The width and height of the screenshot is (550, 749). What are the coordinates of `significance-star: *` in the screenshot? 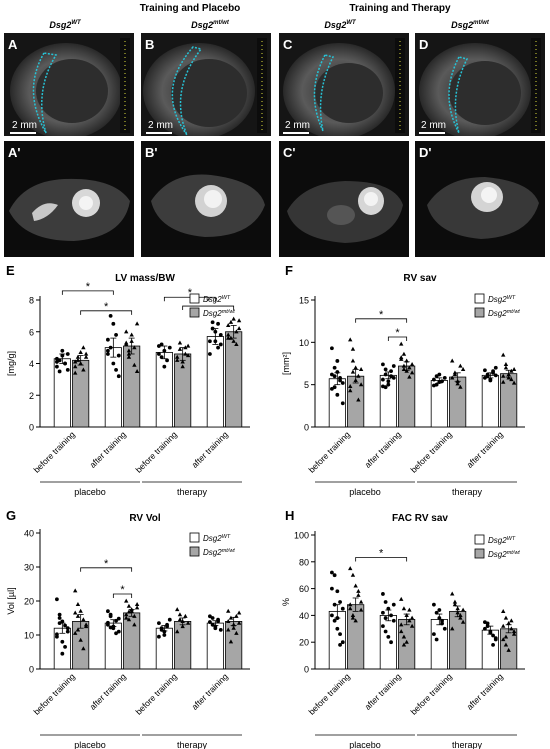 It's located at (397, 333).